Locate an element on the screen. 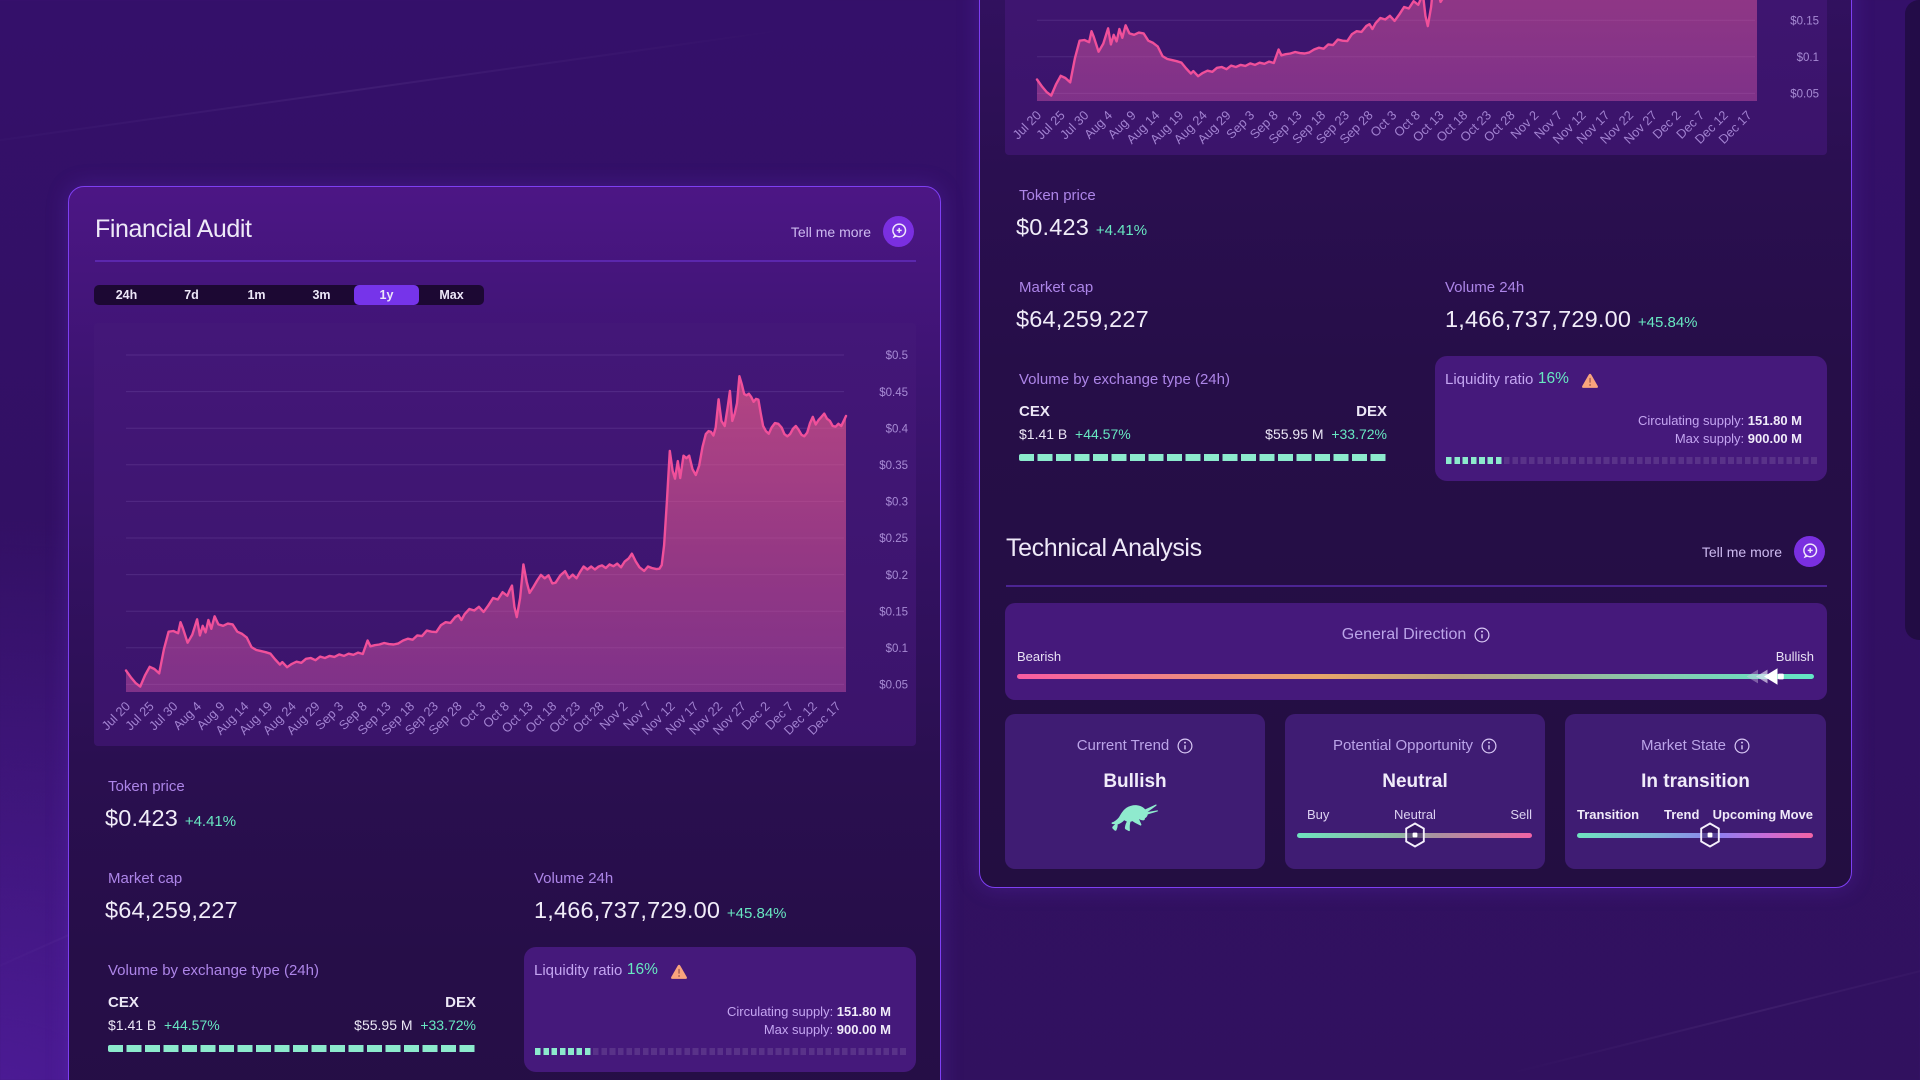 Image resolution: width=1920 pixels, height=1080 pixels. svg-text: $0.4 is located at coordinates (897, 429).